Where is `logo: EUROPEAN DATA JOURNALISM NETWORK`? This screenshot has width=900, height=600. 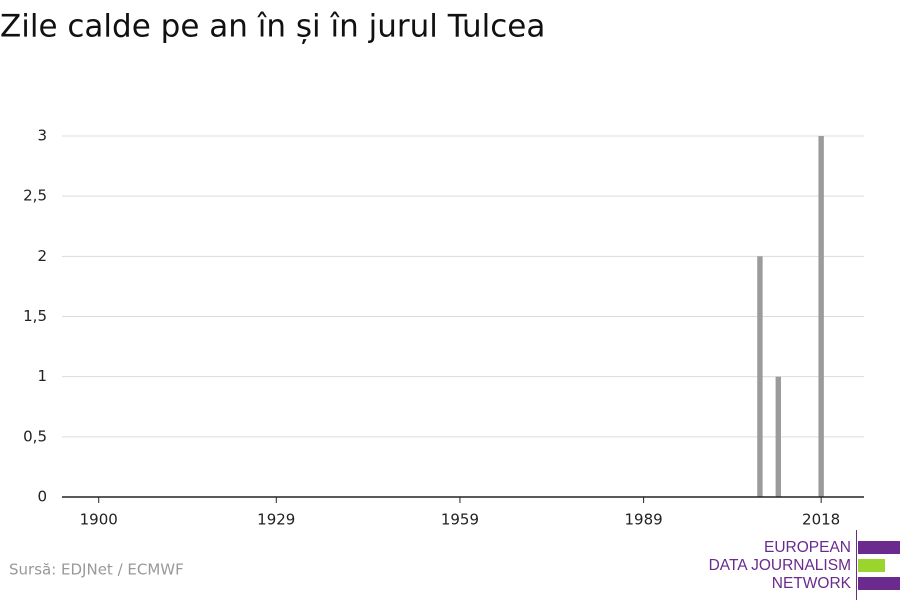 logo: EUROPEAN DATA JOURNALISM NETWORK is located at coordinates (804, 565).